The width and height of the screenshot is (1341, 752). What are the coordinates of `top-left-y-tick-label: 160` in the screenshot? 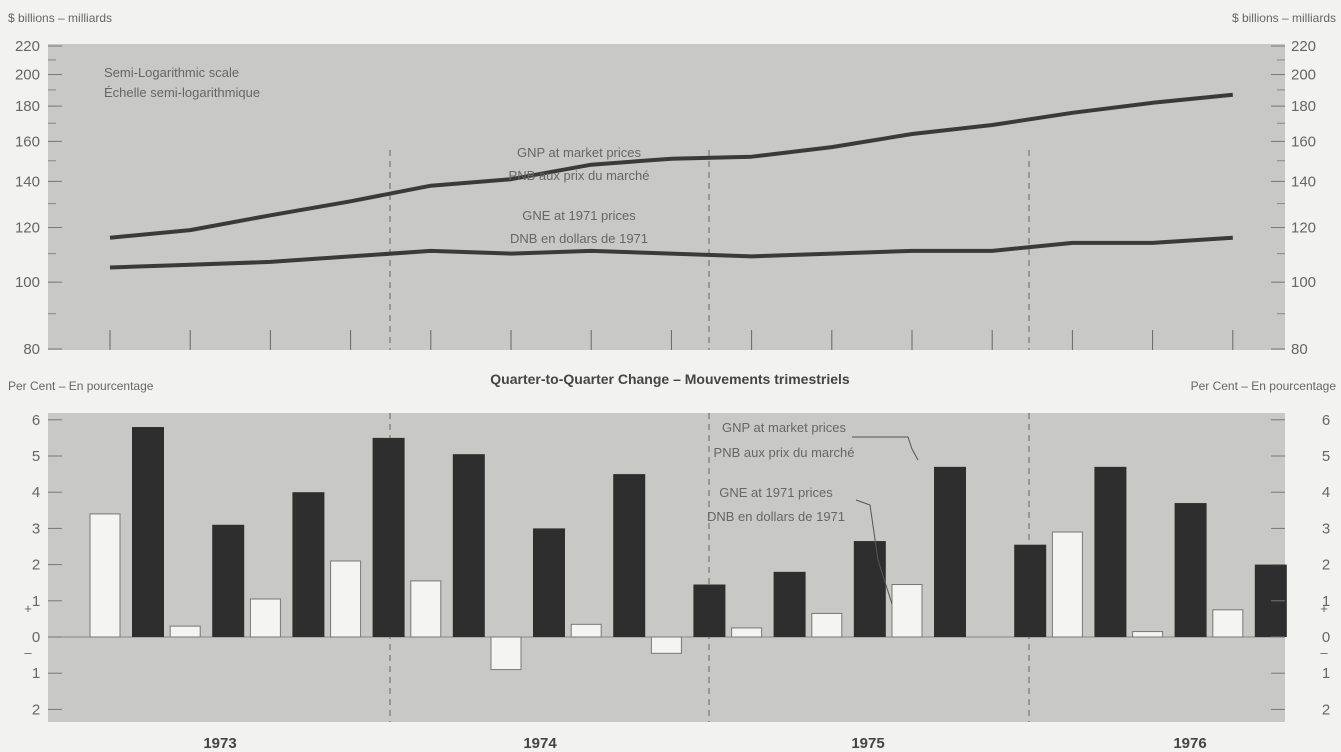 It's located at (27, 141).